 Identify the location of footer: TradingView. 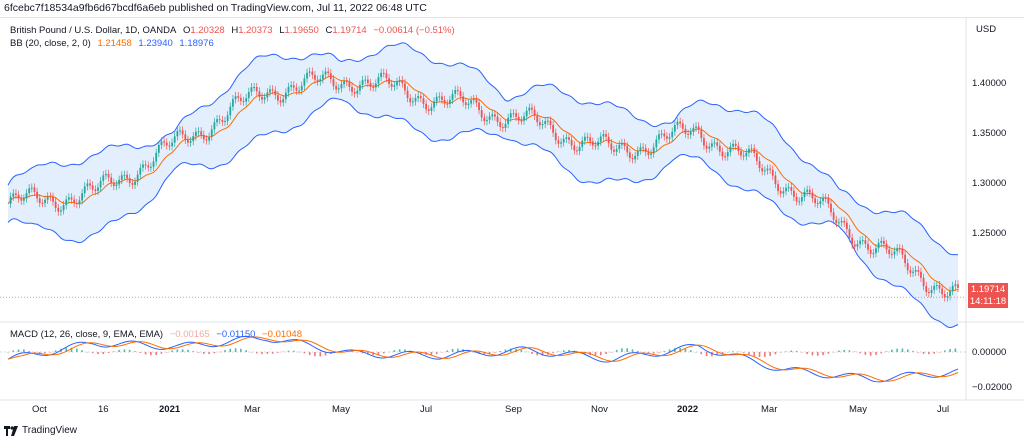
(40, 430).